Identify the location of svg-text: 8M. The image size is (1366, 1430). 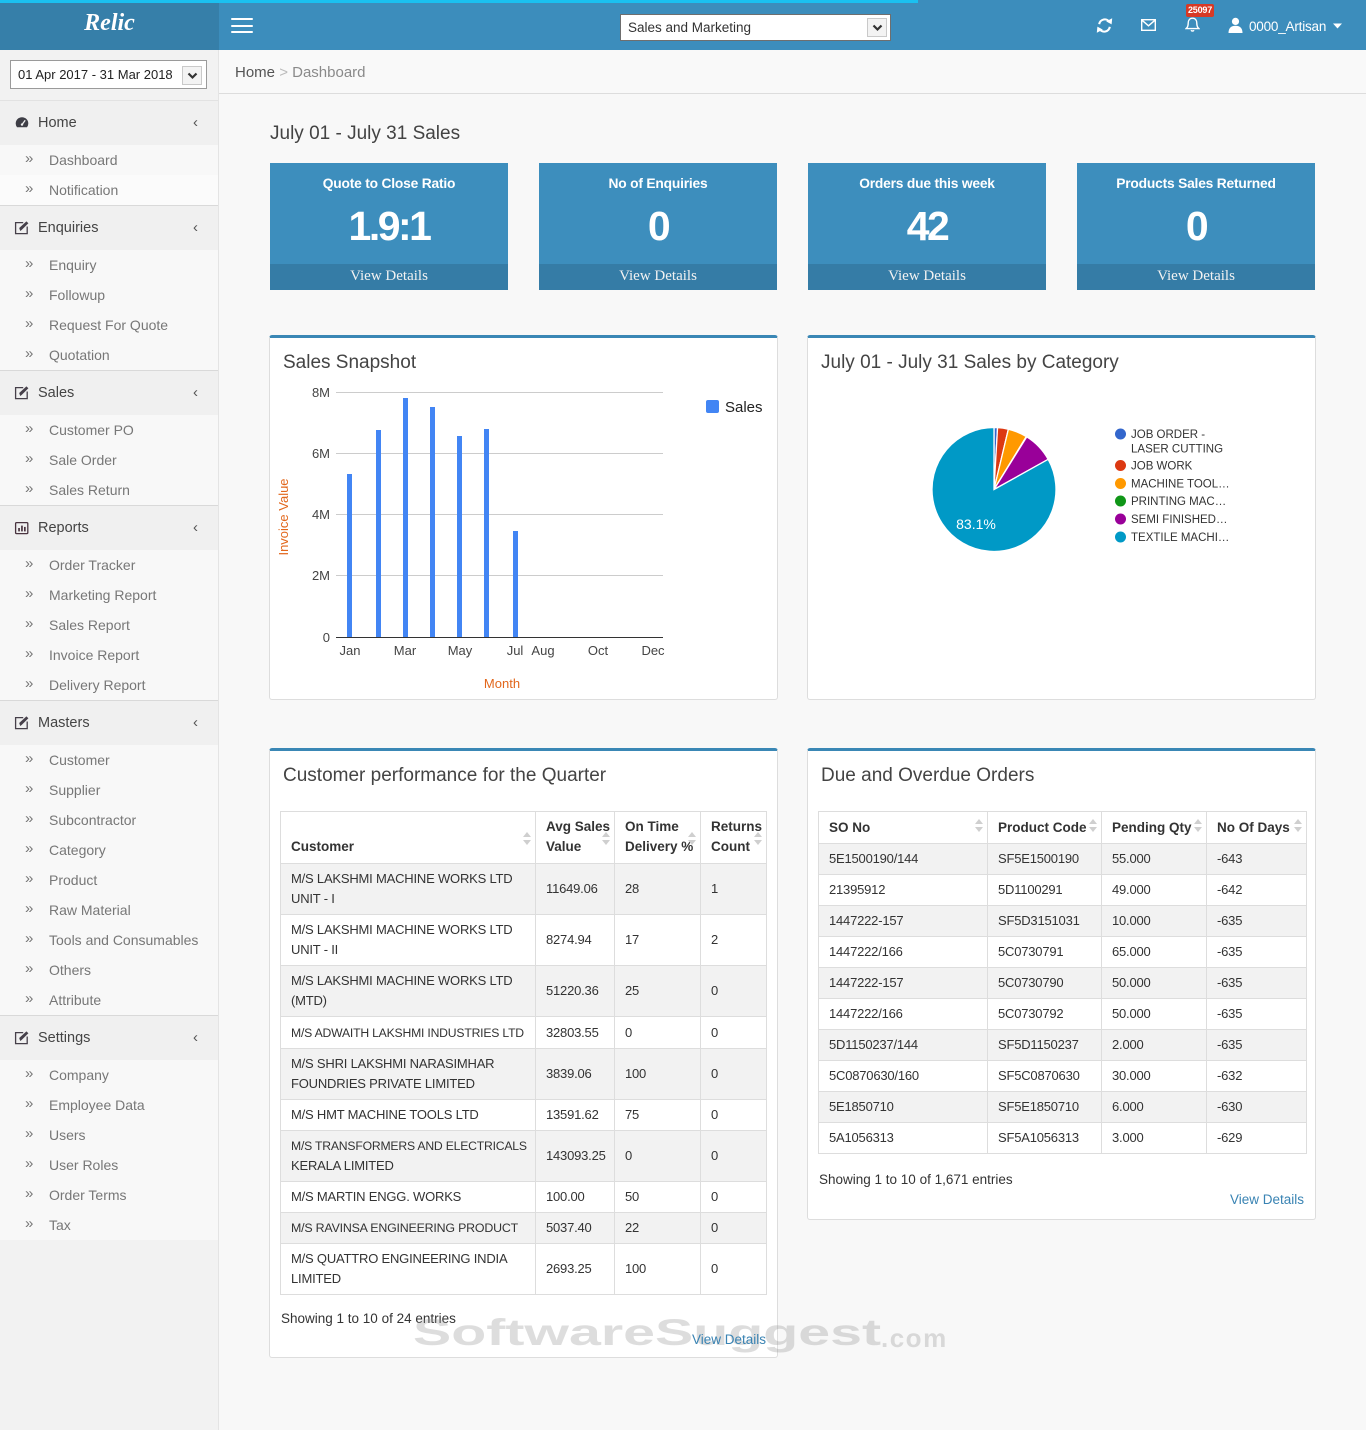
(321, 392).